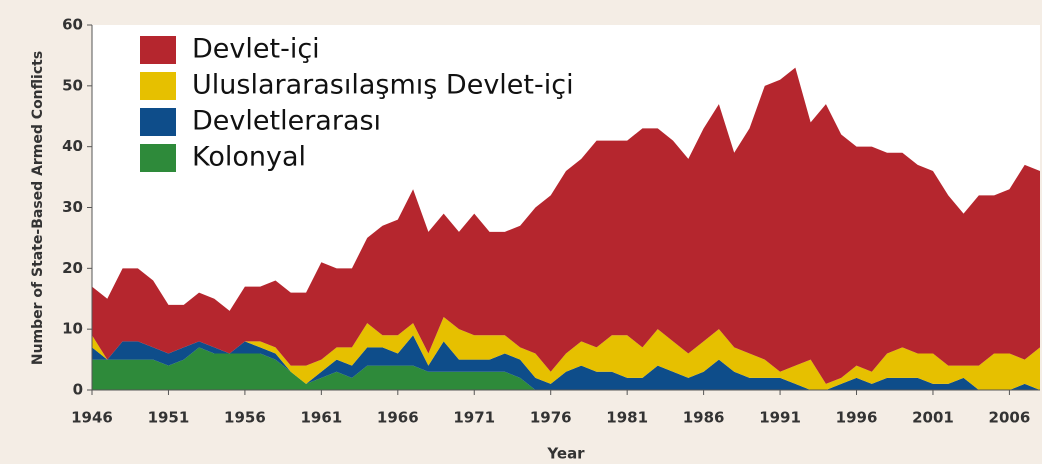 Image resolution: width=1042 pixels, height=464 pixels. What do you see at coordinates (72, 85) in the screenshot?
I see `y-tick-label: 50` at bounding box center [72, 85].